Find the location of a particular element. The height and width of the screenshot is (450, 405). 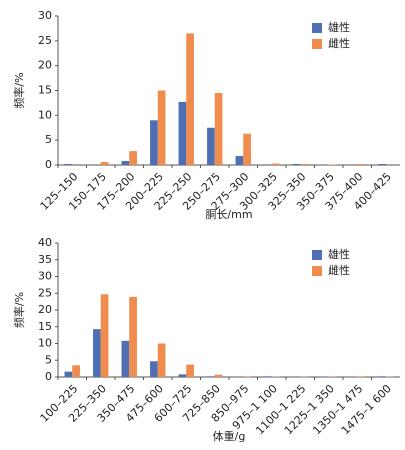

x-axis-label: 胴长/mm is located at coordinates (228, 214).